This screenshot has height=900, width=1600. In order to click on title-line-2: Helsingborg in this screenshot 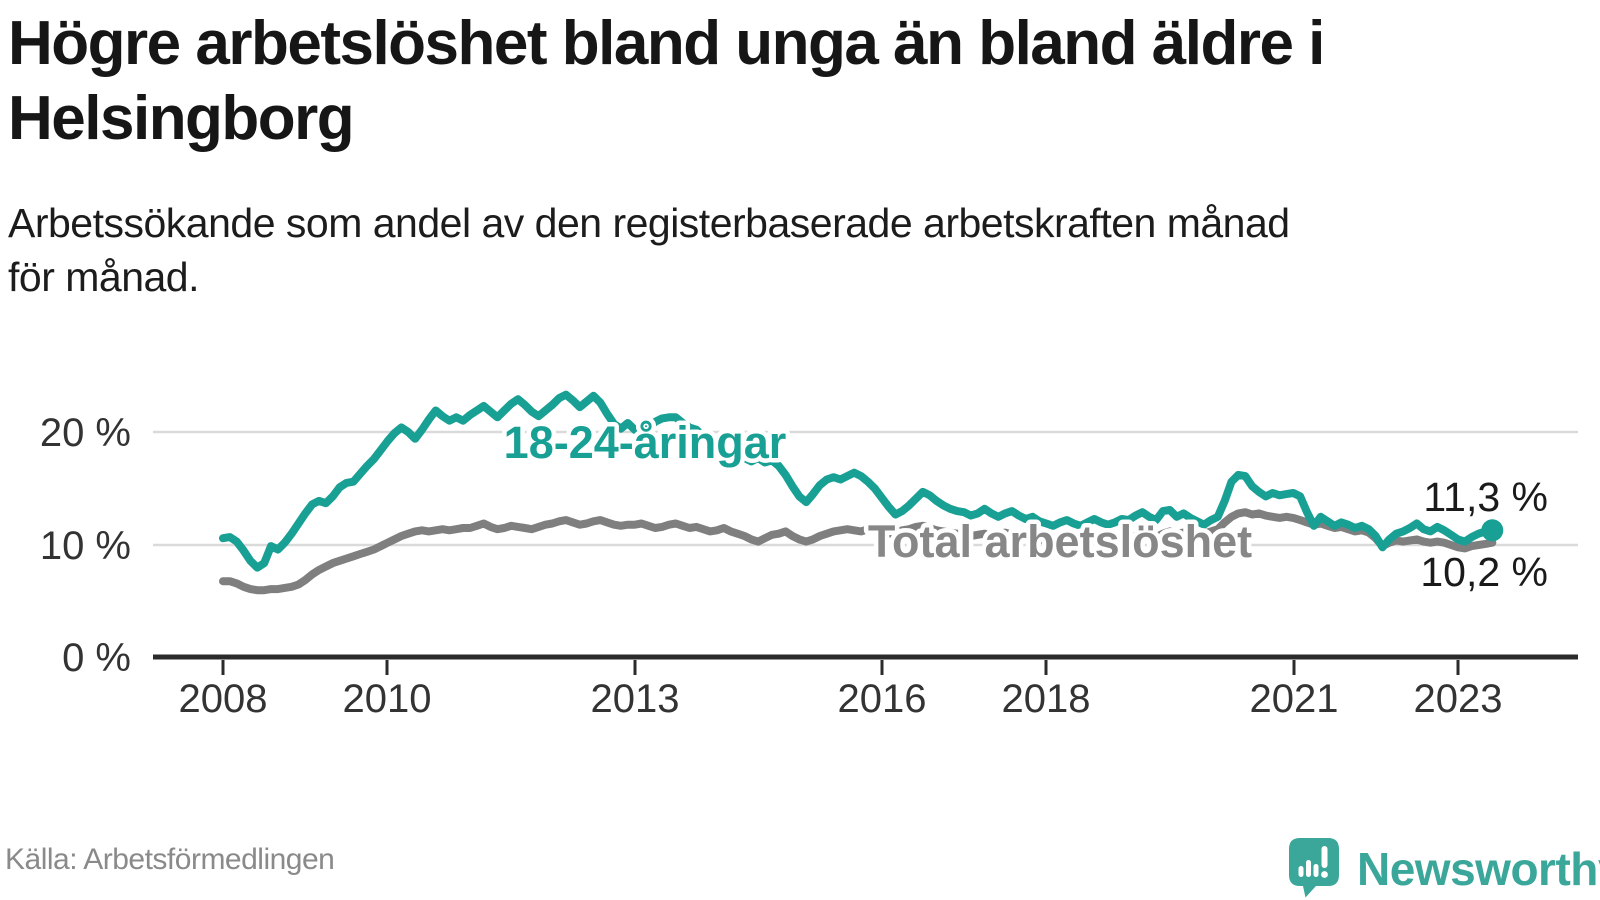, I will do `click(181, 118)`.